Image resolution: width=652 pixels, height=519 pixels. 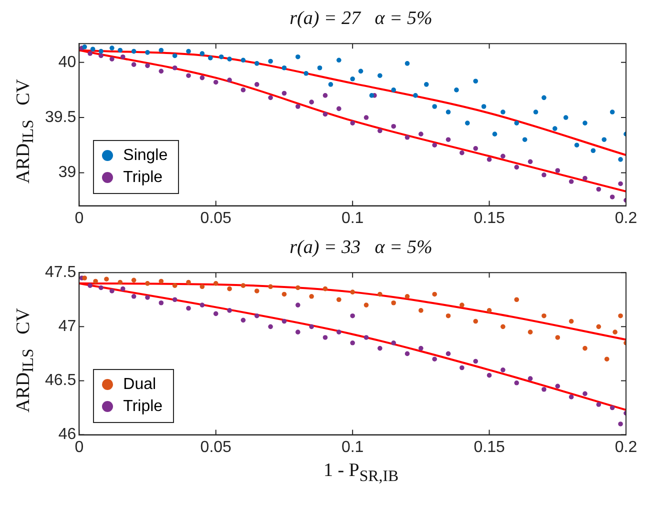 What do you see at coordinates (67, 173) in the screenshot?
I see `y-tick-label: 39` at bounding box center [67, 173].